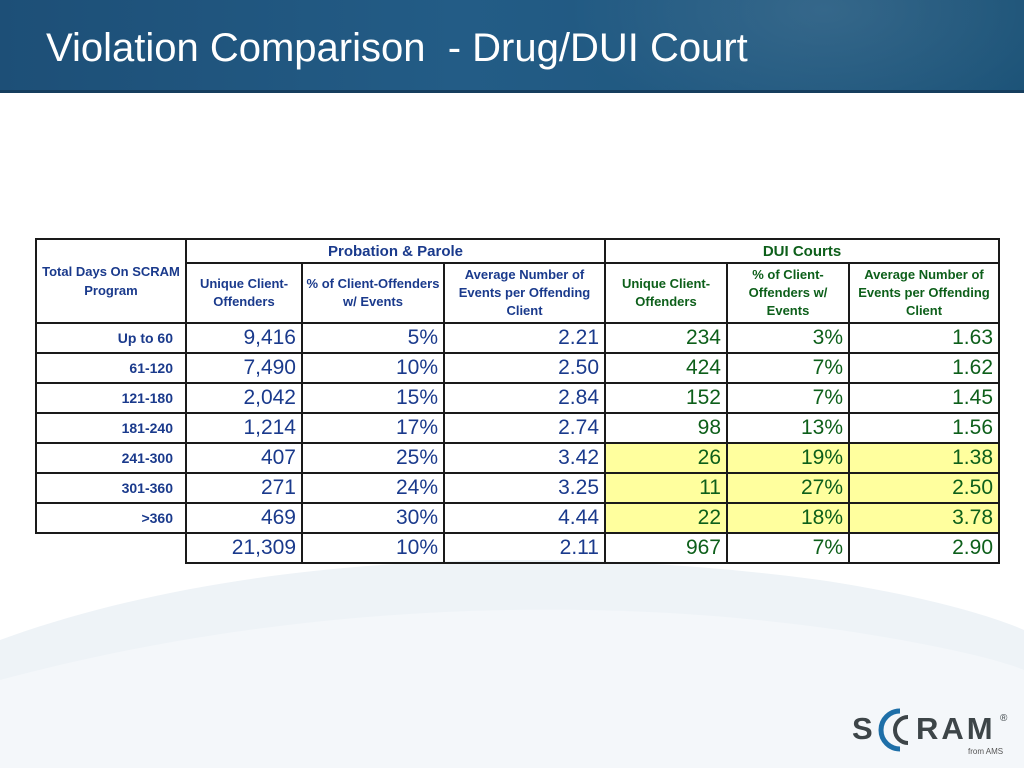 The image size is (1024, 768). What do you see at coordinates (986, 751) in the screenshot?
I see `logo-tagline: from AMS` at bounding box center [986, 751].